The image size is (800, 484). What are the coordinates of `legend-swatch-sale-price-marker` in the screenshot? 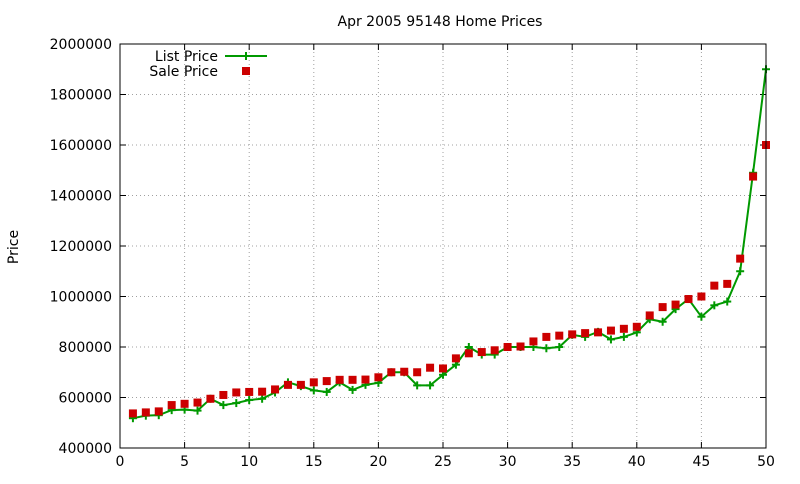 It's located at (246, 71).